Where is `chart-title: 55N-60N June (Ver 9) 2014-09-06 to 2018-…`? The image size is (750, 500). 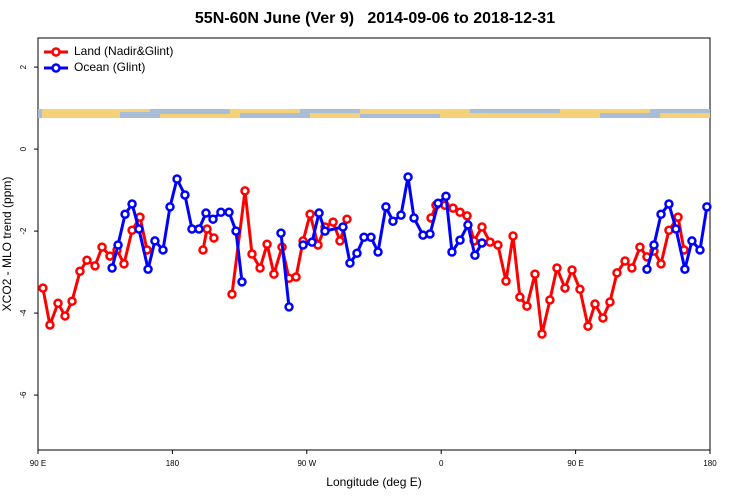 chart-title: 55N-60N June (Ver 9) 2014-09-06 to 2018-… is located at coordinates (375, 18).